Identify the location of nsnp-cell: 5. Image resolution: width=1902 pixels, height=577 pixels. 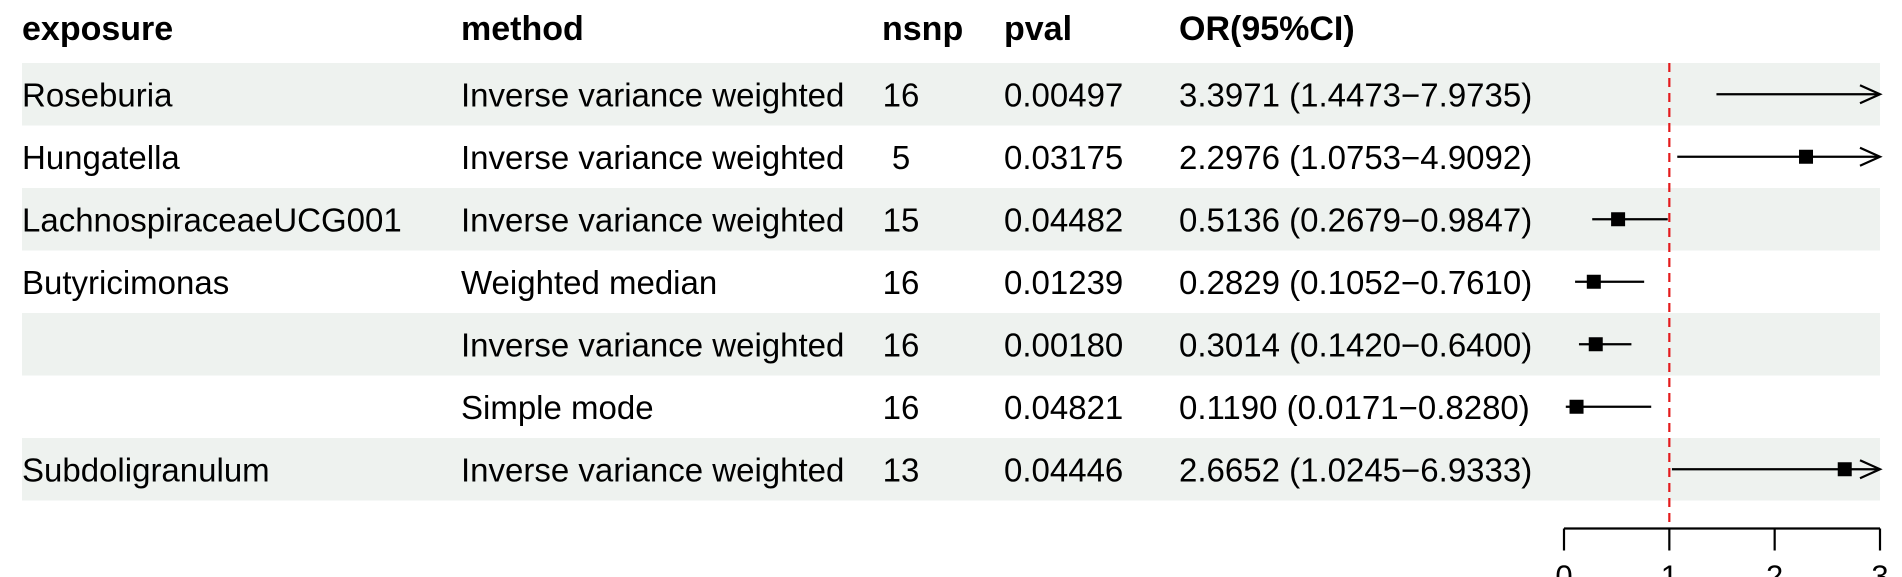
(901, 157).